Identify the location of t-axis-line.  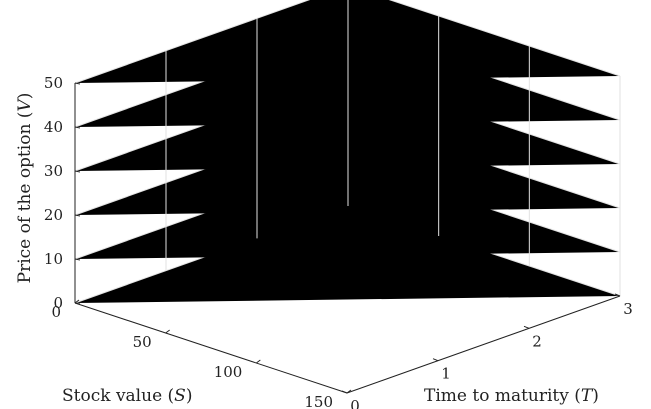
(483, 344).